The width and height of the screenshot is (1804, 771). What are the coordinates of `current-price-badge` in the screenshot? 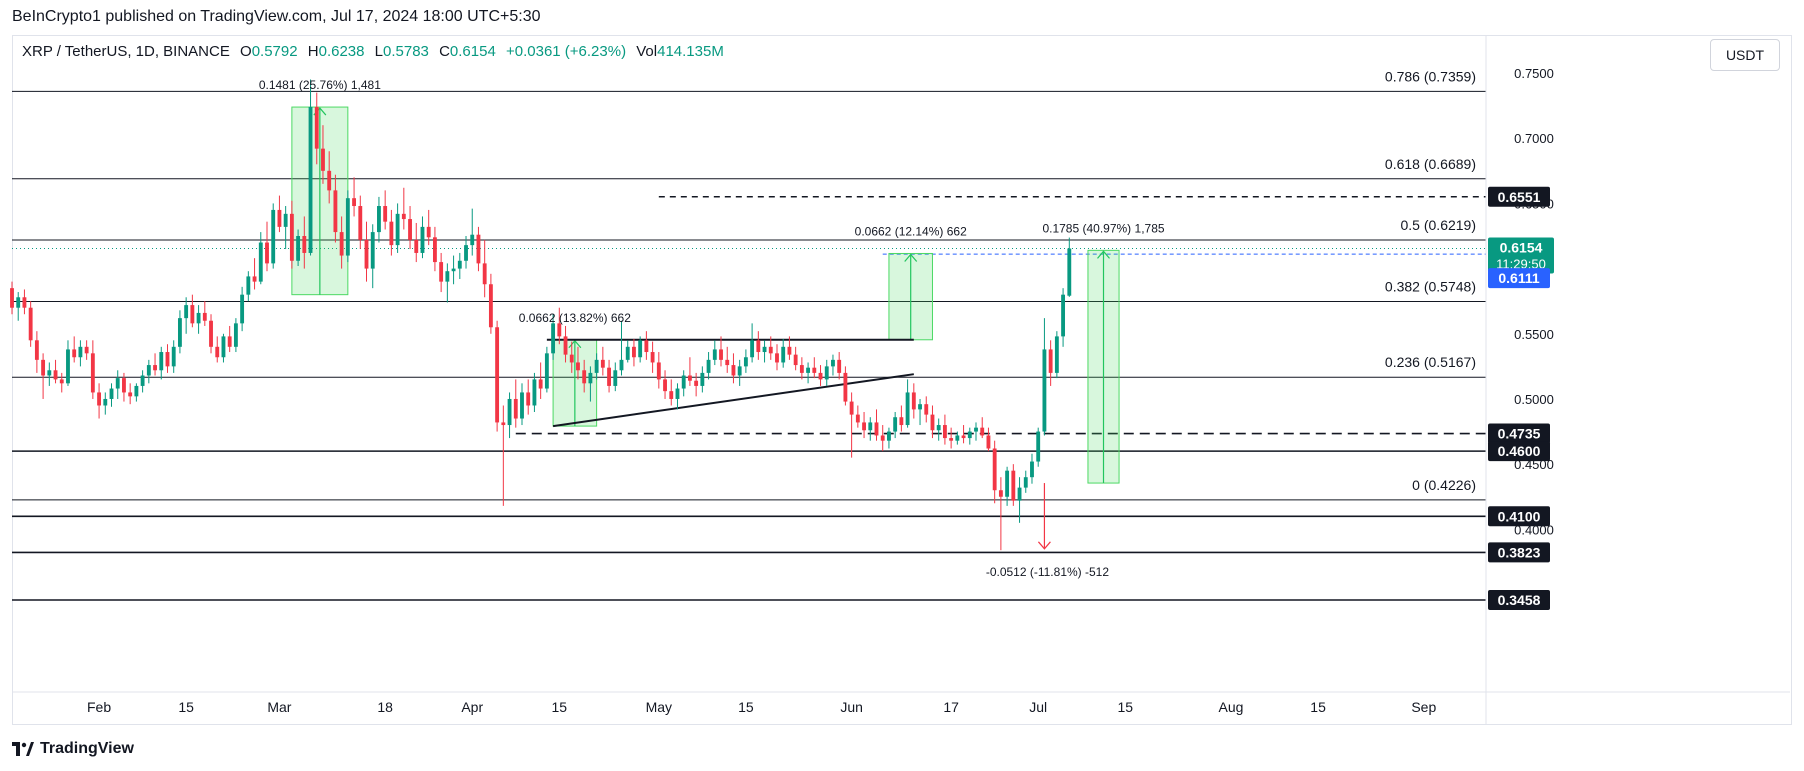 It's located at (1521, 255).